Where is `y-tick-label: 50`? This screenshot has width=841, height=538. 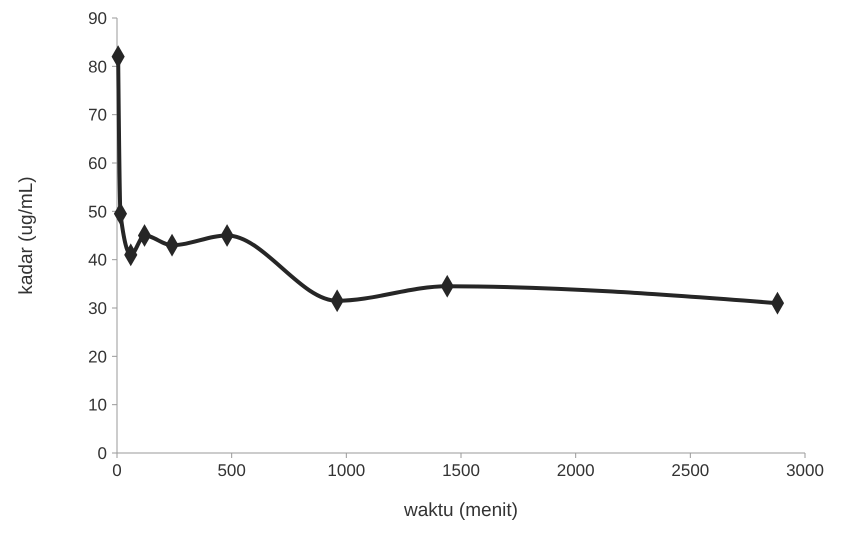
y-tick-label: 50 is located at coordinates (97, 212).